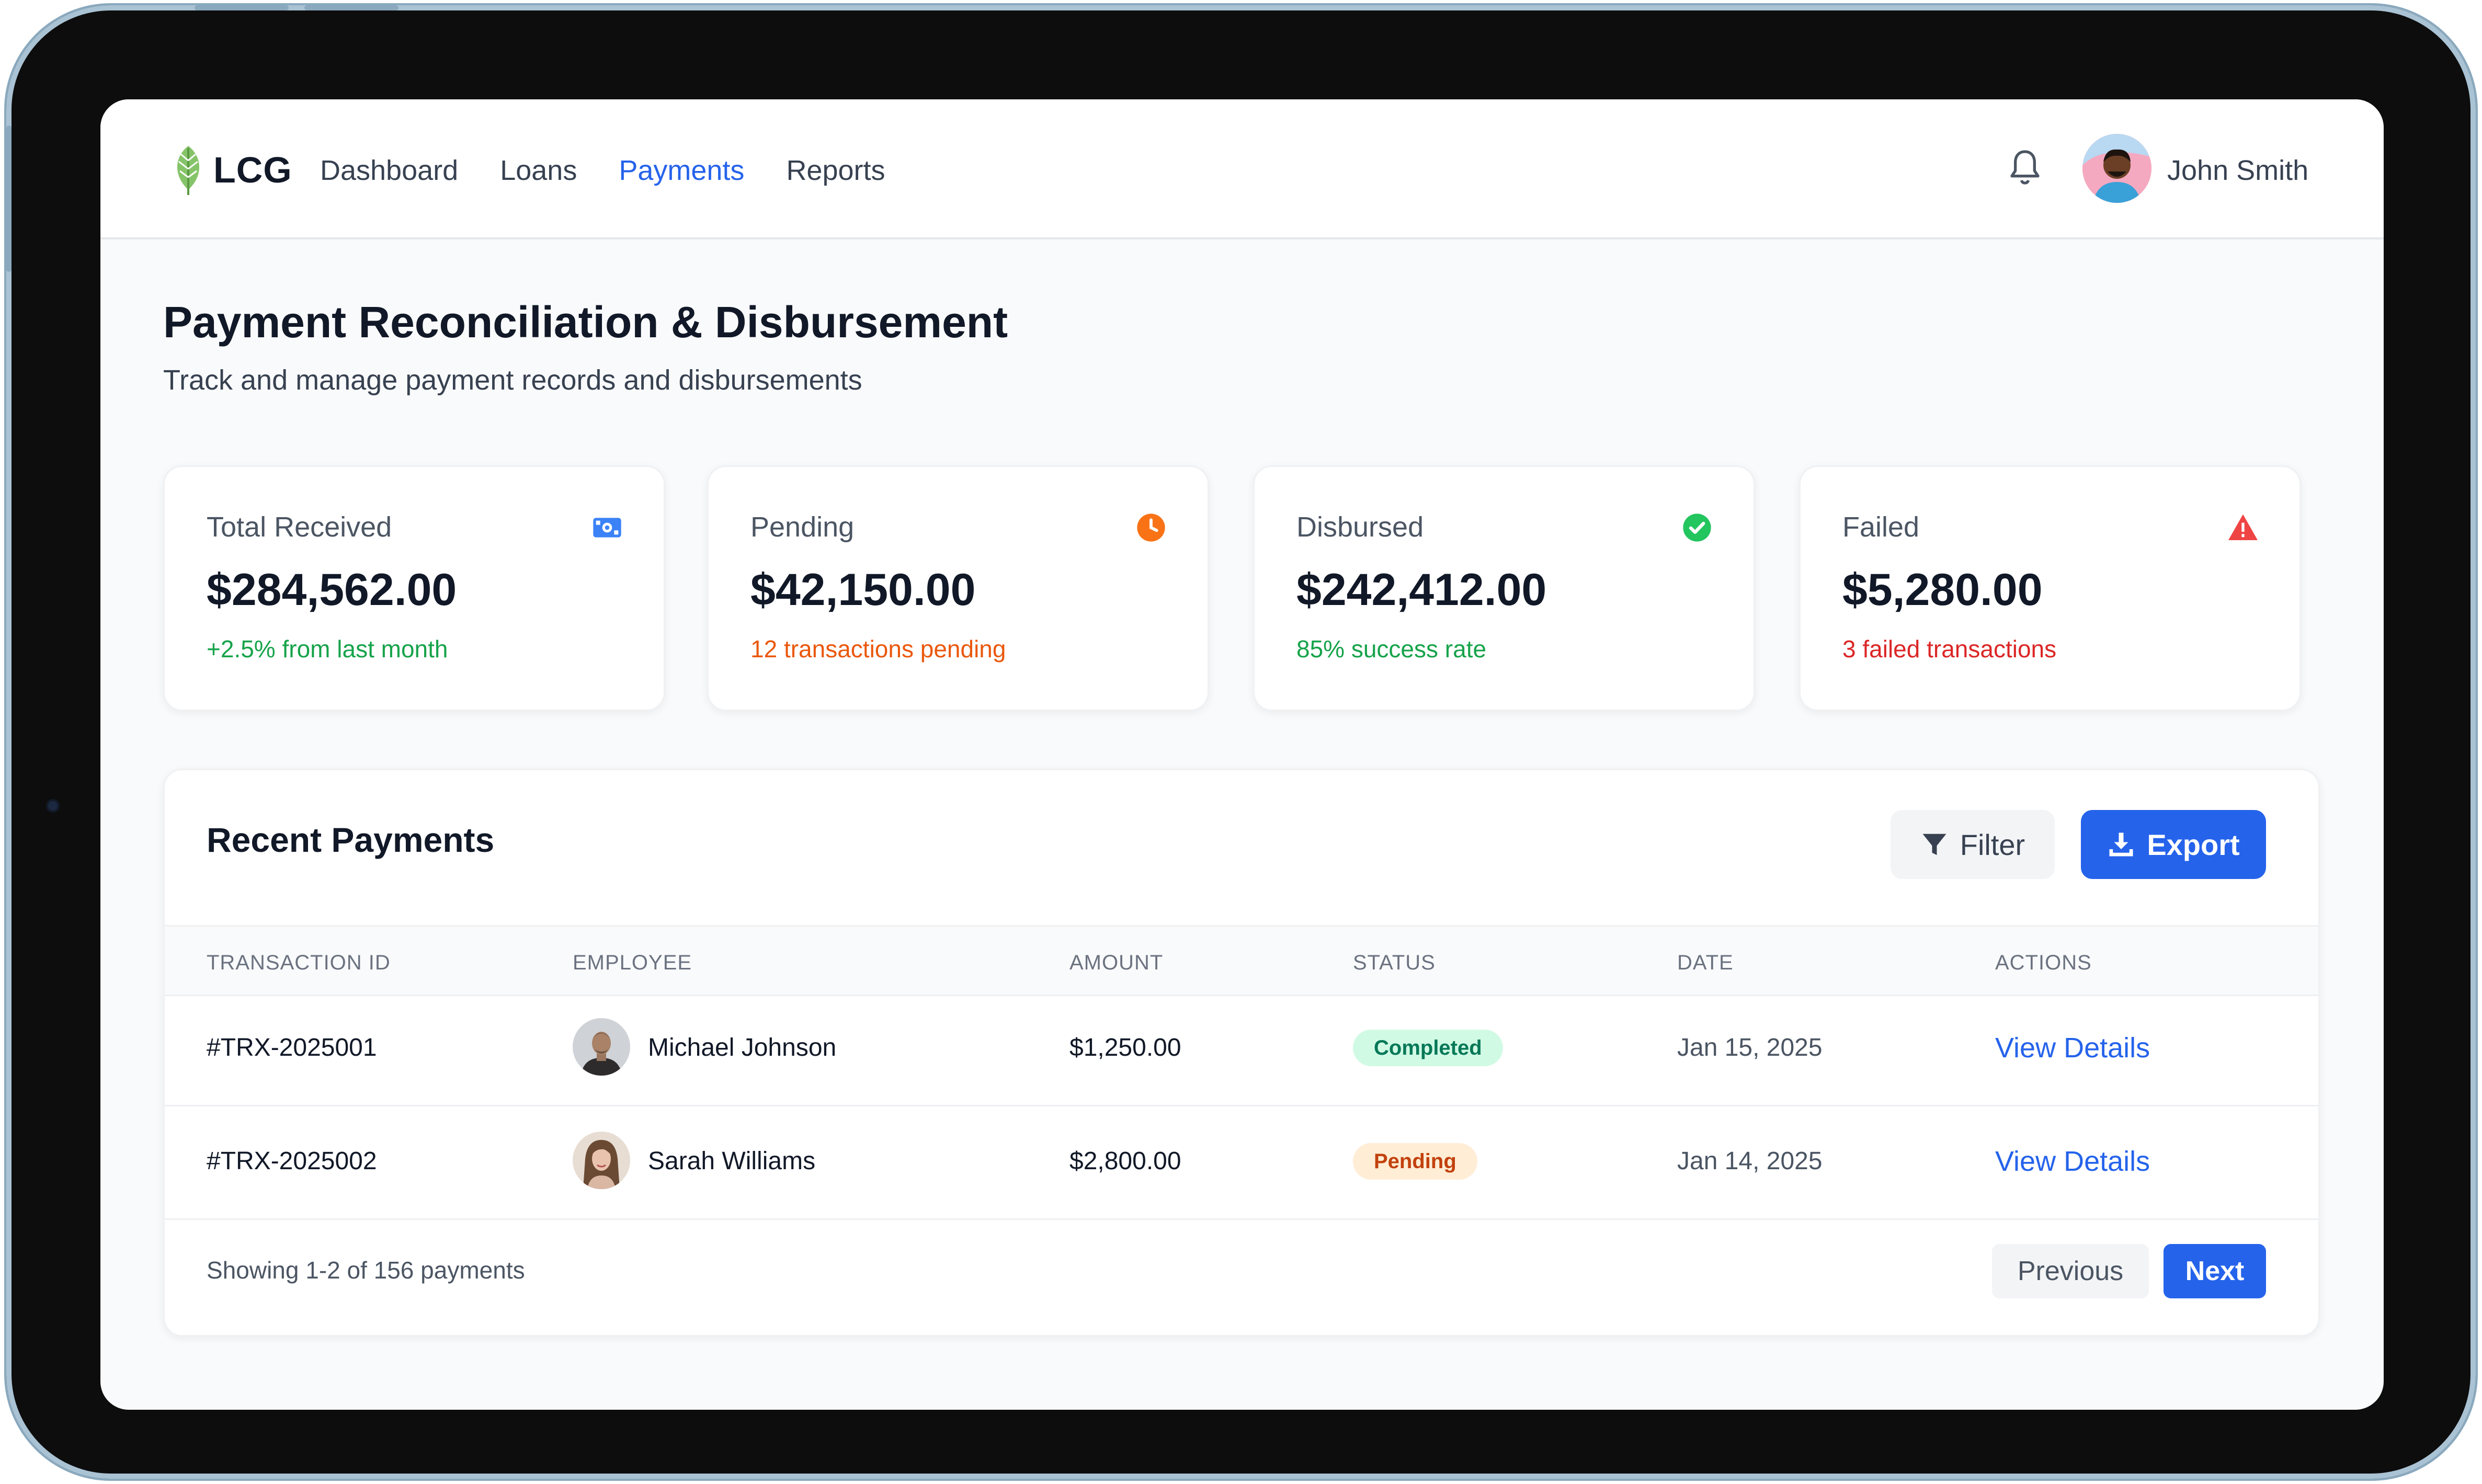 The width and height of the screenshot is (2482, 1484). I want to click on stat-note: 12 transactions pending, so click(878, 649).